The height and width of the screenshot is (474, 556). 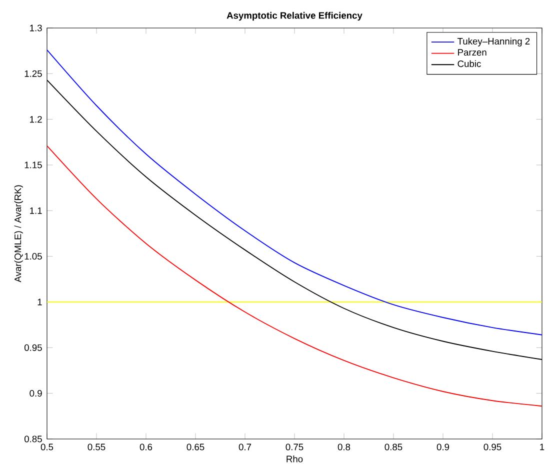 I want to click on y-tick-label: 1.05, so click(x=33, y=256).